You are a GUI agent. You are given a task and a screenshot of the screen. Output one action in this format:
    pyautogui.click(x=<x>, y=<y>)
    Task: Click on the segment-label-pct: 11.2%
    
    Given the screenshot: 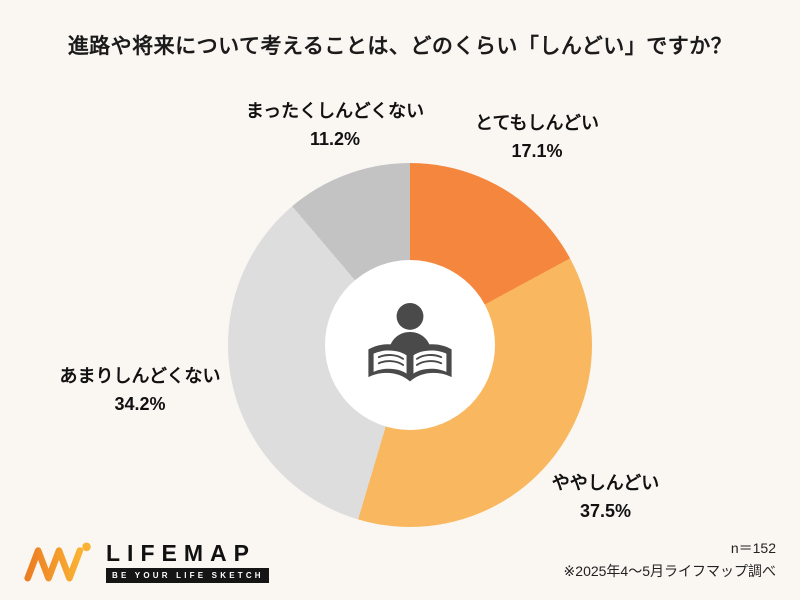 What is the action you would take?
    pyautogui.click(x=335, y=138)
    